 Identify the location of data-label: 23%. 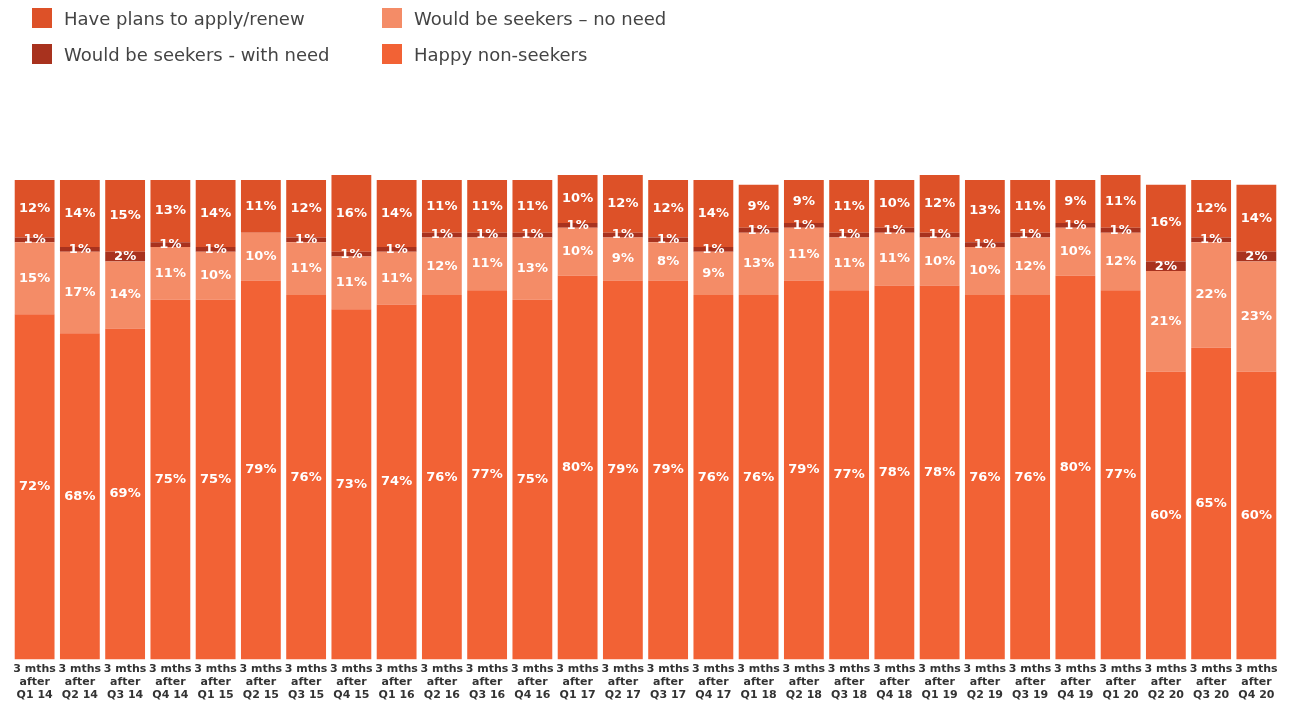
(1256, 315).